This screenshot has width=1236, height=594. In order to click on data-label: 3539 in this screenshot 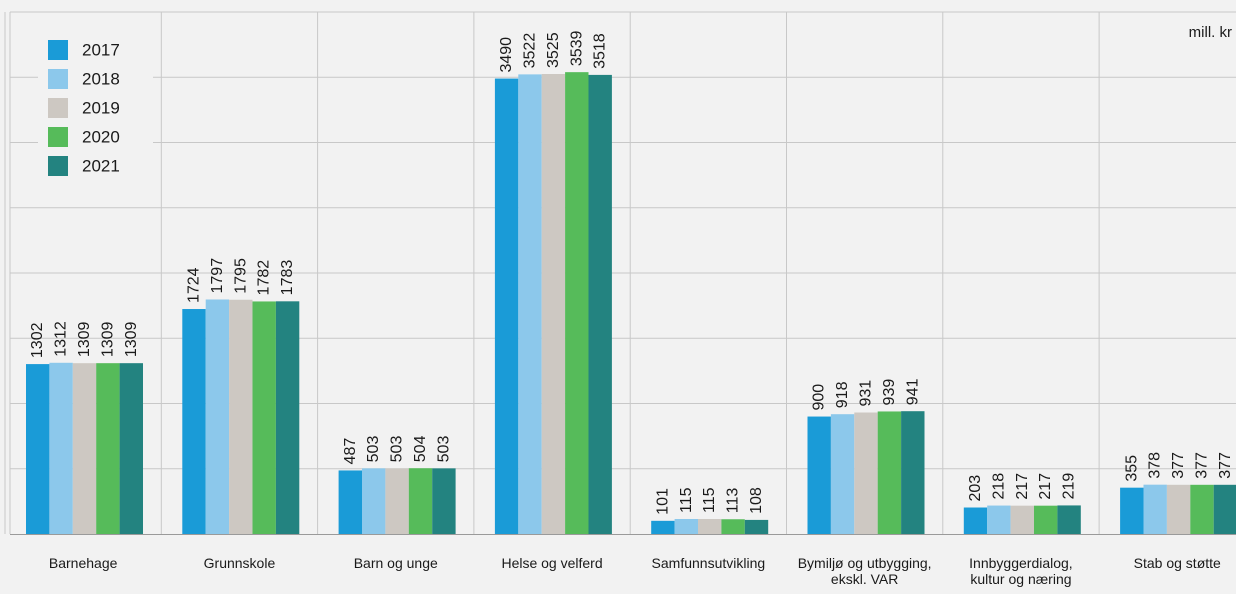, I will do `click(576, 48)`.